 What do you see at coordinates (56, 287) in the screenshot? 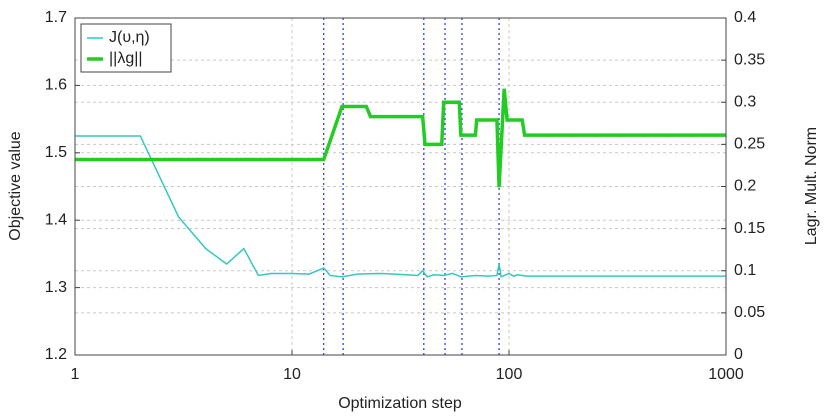
I see `y-tick-label: 1.3` at bounding box center [56, 287].